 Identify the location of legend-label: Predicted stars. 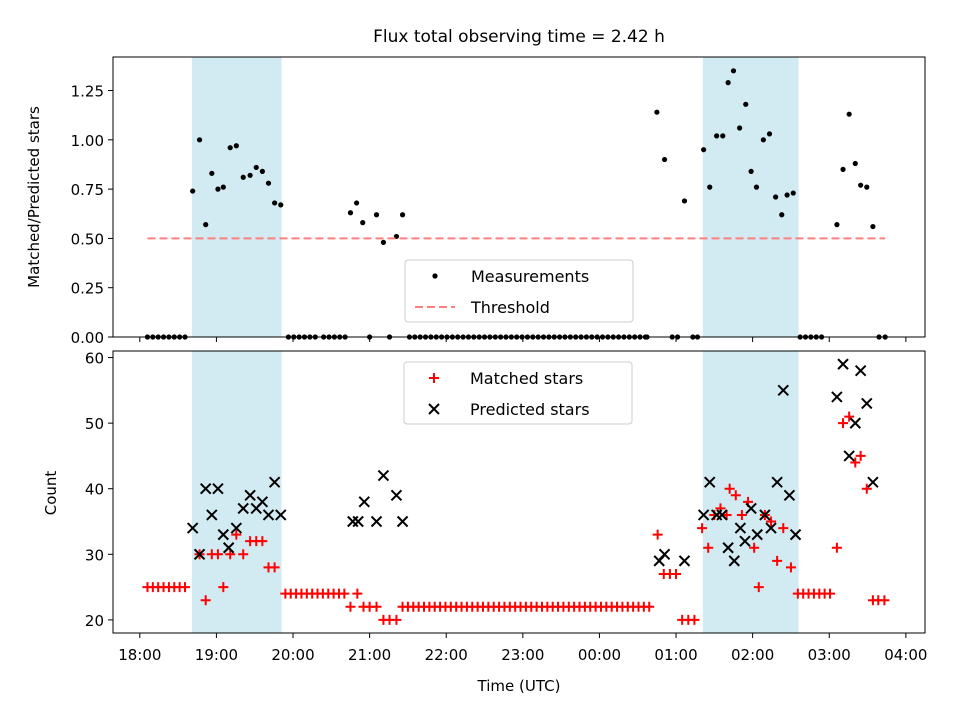
(530, 409).